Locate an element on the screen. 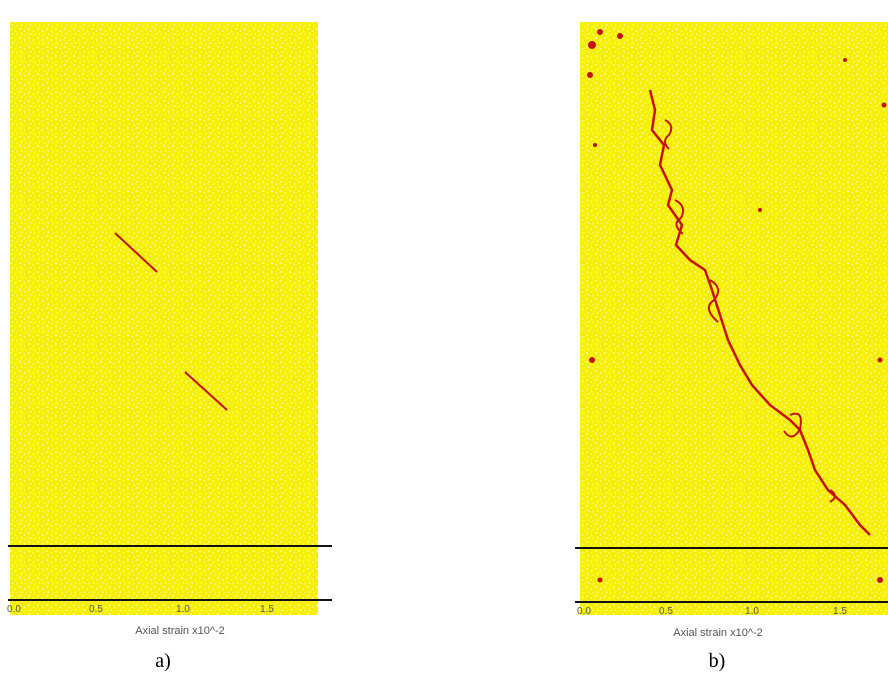  panel-label: a) is located at coordinates (163, 661).